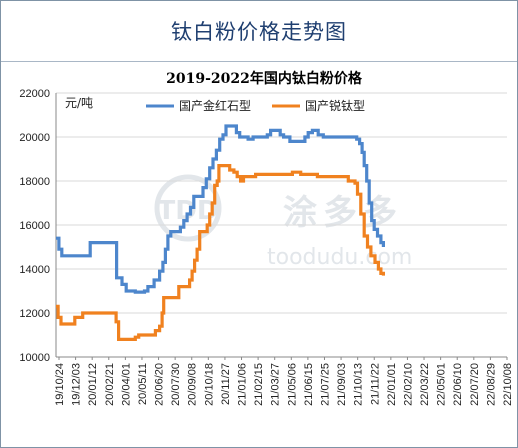 This screenshot has height=448, width=518. Describe the element at coordinates (34, 226) in the screenshot. I see `y-tick-label: 16000` at that location.